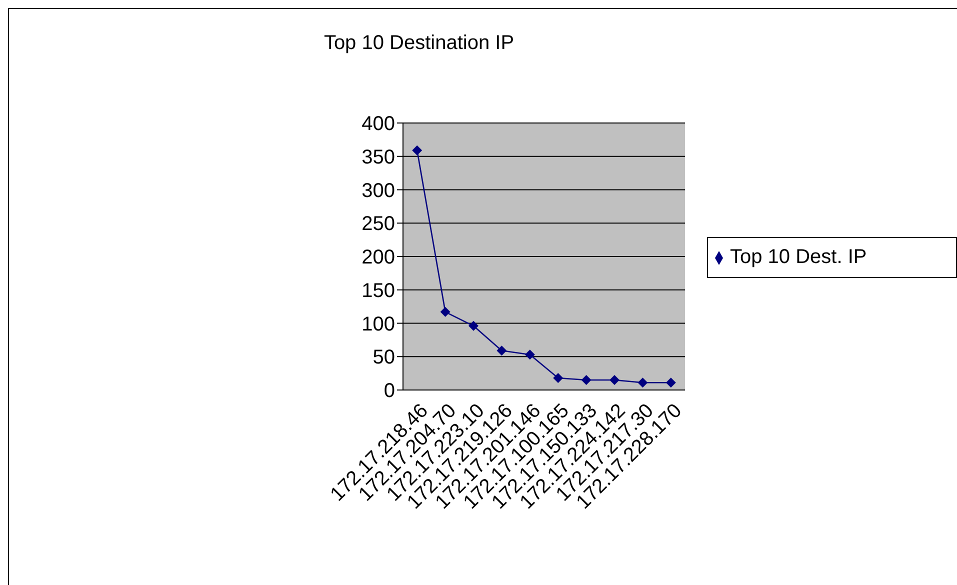 This screenshot has height=585, width=957. Describe the element at coordinates (378, 124) in the screenshot. I see `y-tick-label: 400` at that location.